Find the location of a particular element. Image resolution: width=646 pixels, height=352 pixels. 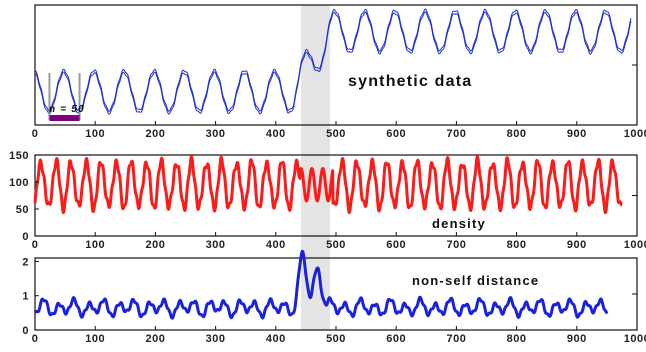

y-tick-label: 2 is located at coordinates (25, 262).